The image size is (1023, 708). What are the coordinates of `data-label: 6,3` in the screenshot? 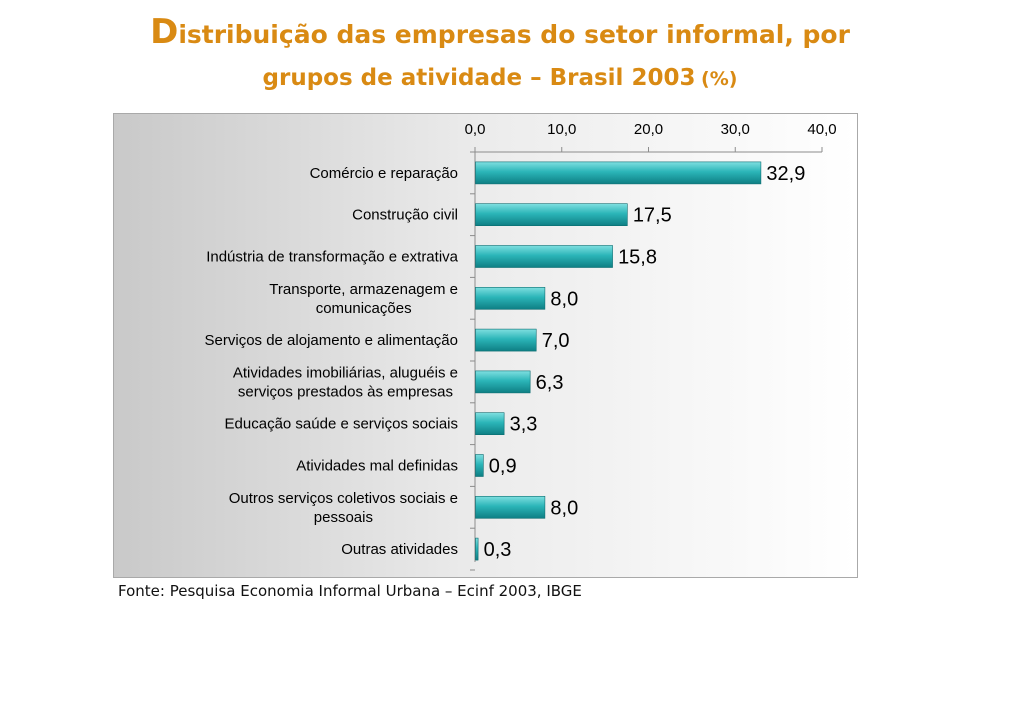 It's located at (550, 383).